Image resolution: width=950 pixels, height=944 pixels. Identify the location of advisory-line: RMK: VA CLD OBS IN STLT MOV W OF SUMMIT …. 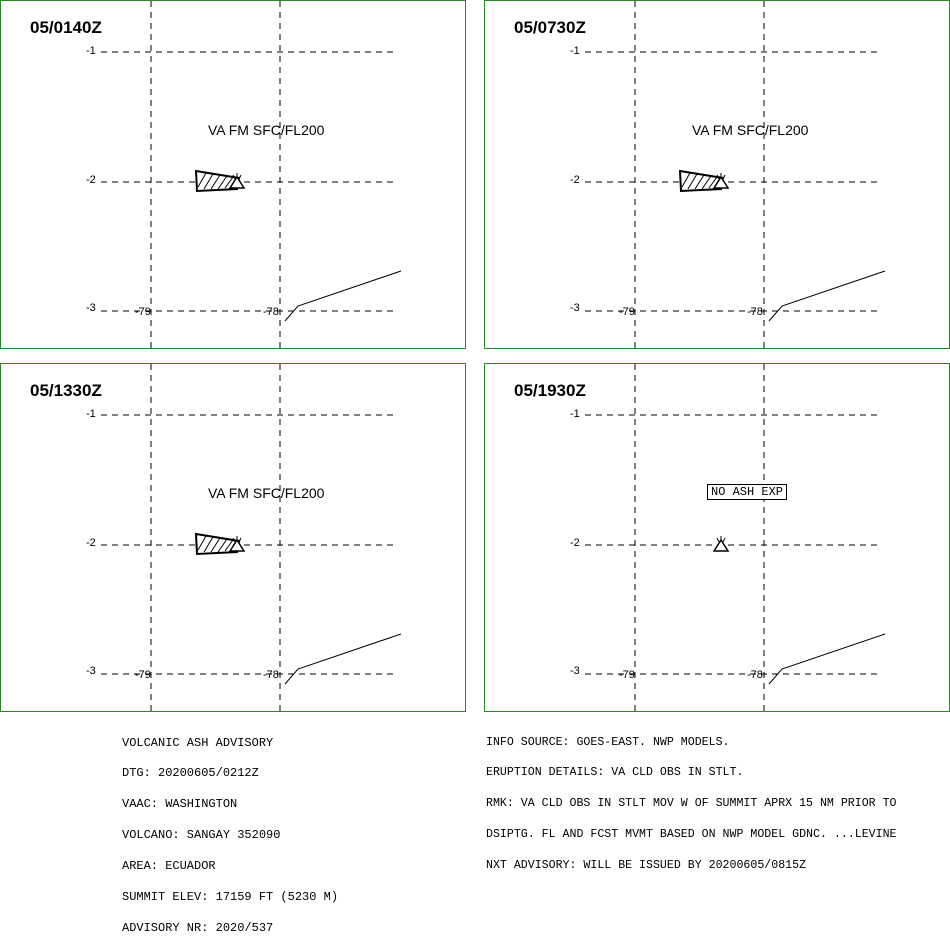
(691, 804).